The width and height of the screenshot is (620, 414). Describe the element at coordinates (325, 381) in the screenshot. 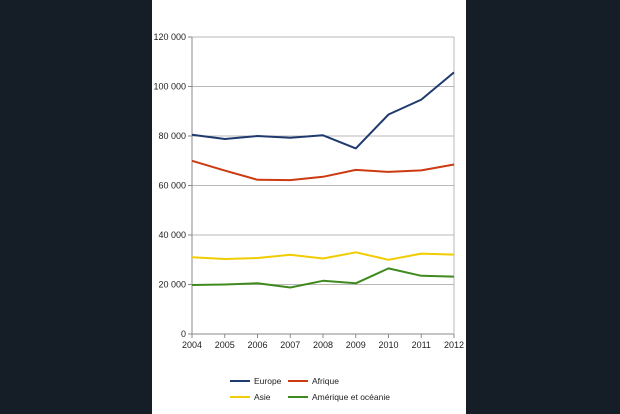

I see `legend-label-afrique: Afrique` at that location.